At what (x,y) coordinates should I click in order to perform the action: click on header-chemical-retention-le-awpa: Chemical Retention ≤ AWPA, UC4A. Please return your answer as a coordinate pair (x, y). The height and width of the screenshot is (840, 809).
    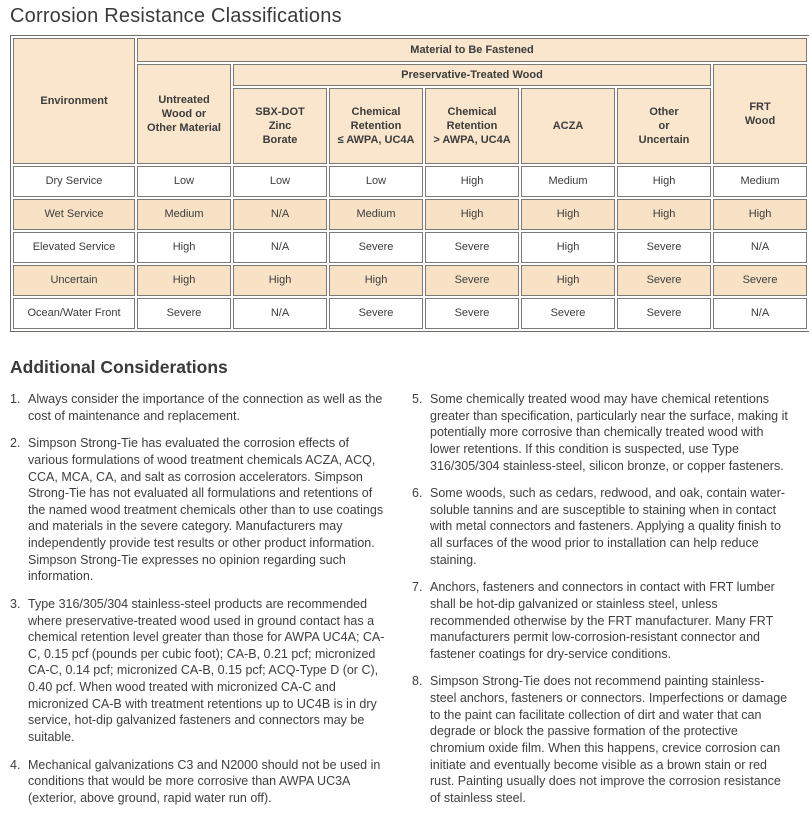
    Looking at the image, I should click on (376, 126).